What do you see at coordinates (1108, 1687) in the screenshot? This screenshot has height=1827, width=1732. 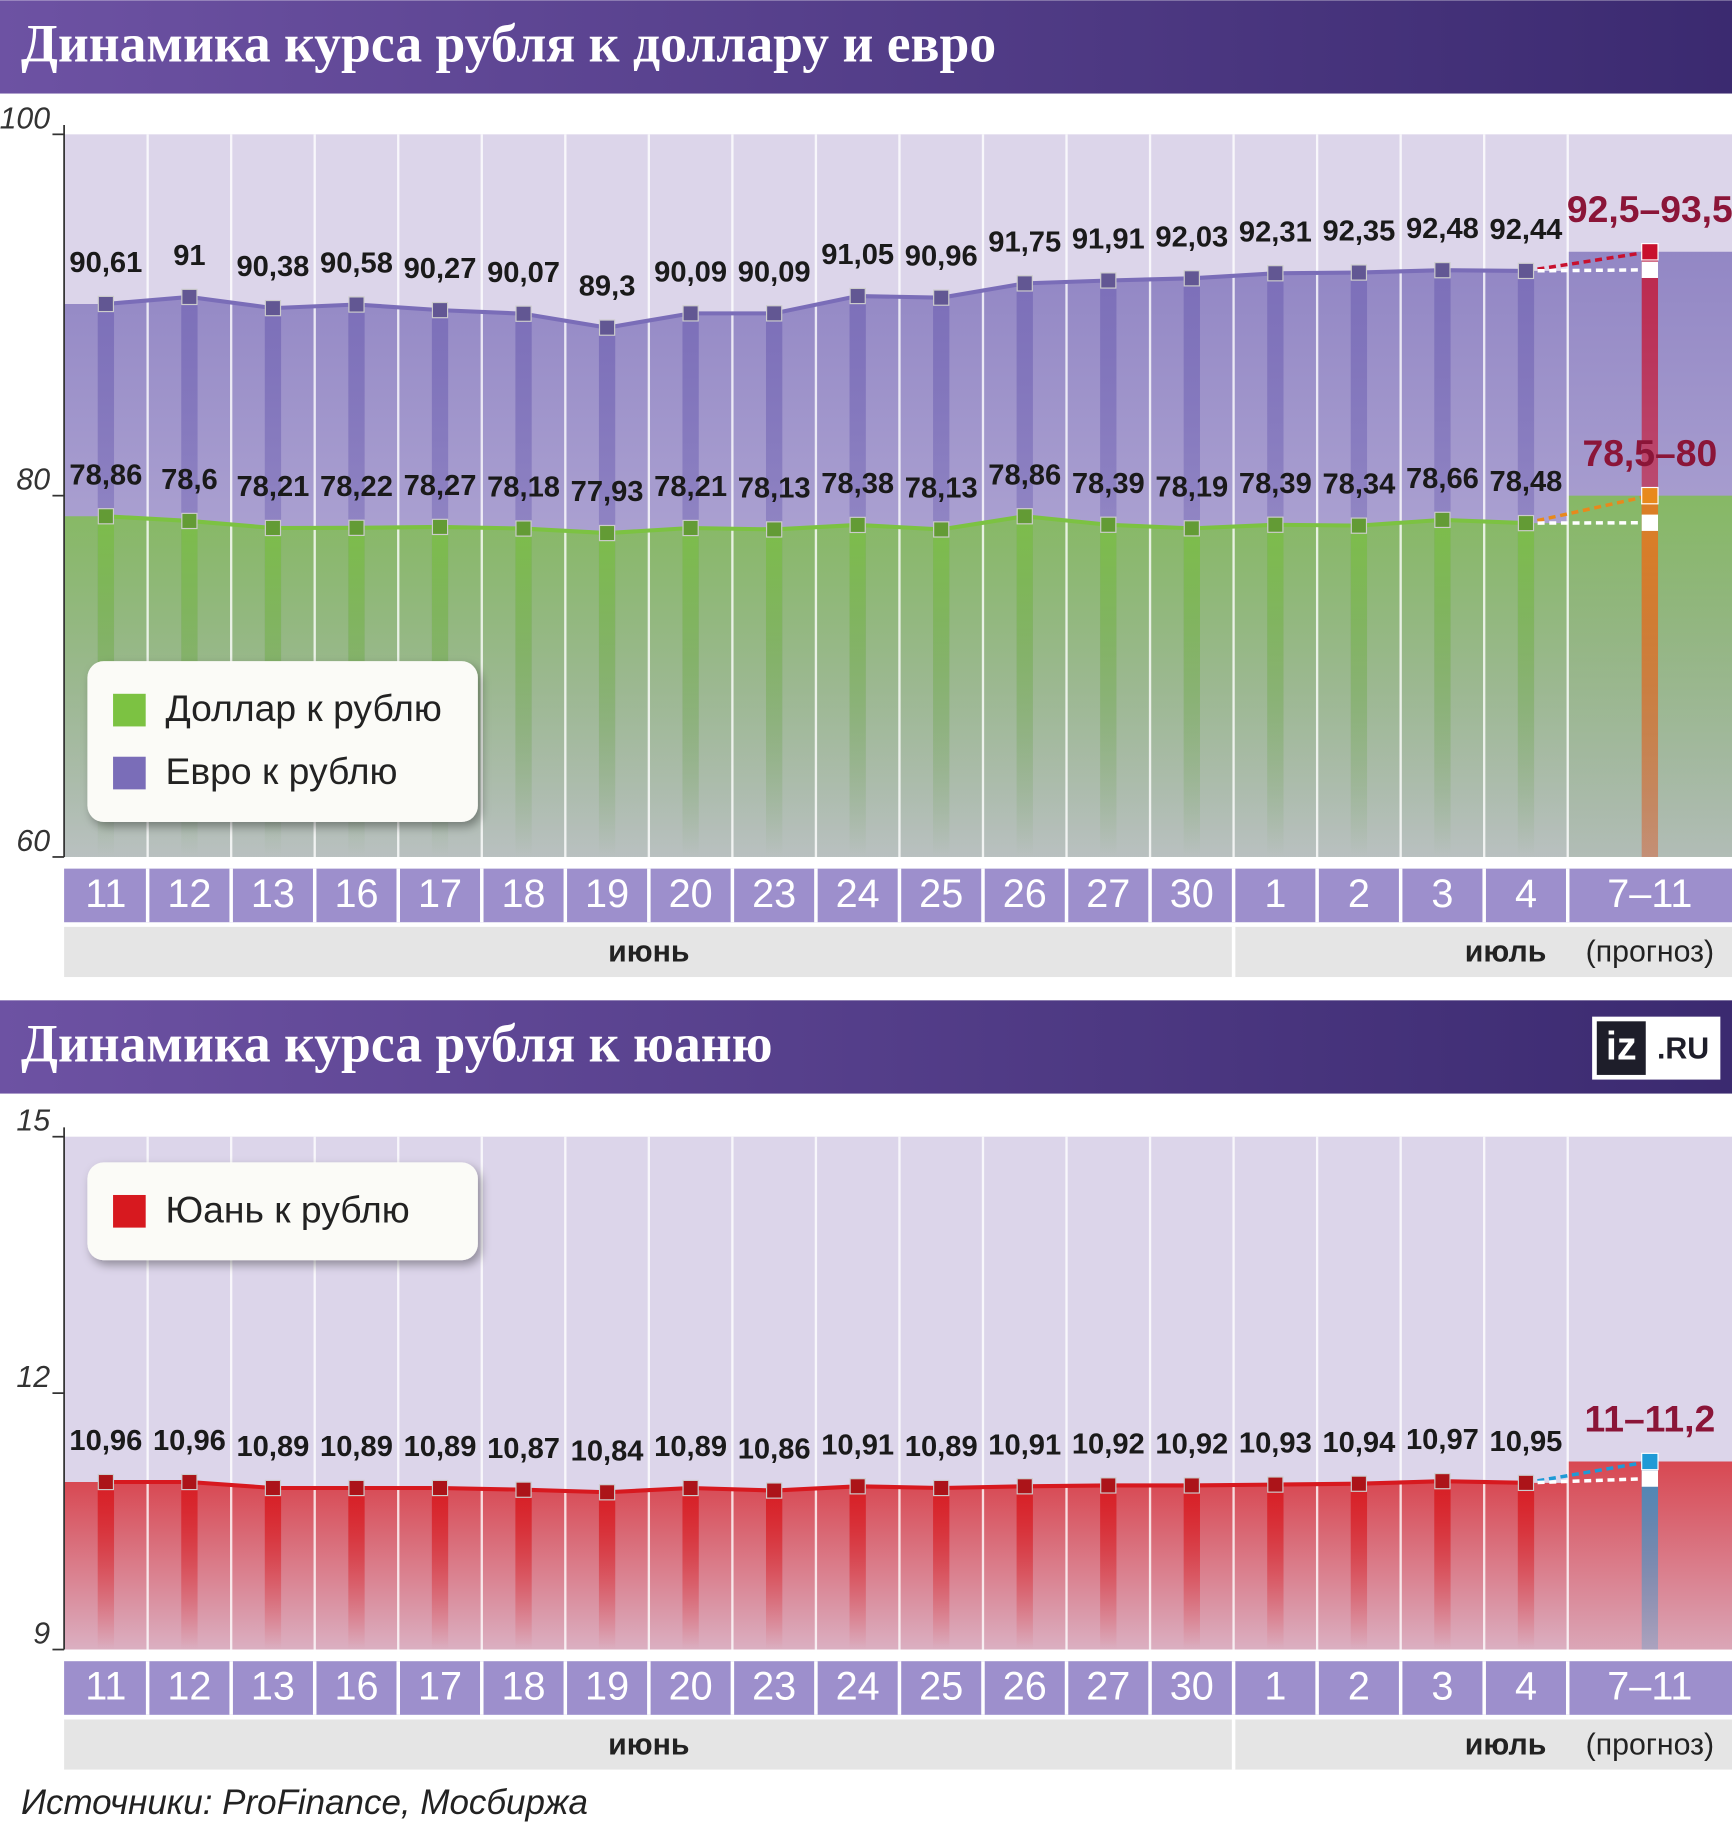 I see `x-tick-label: 27` at bounding box center [1108, 1687].